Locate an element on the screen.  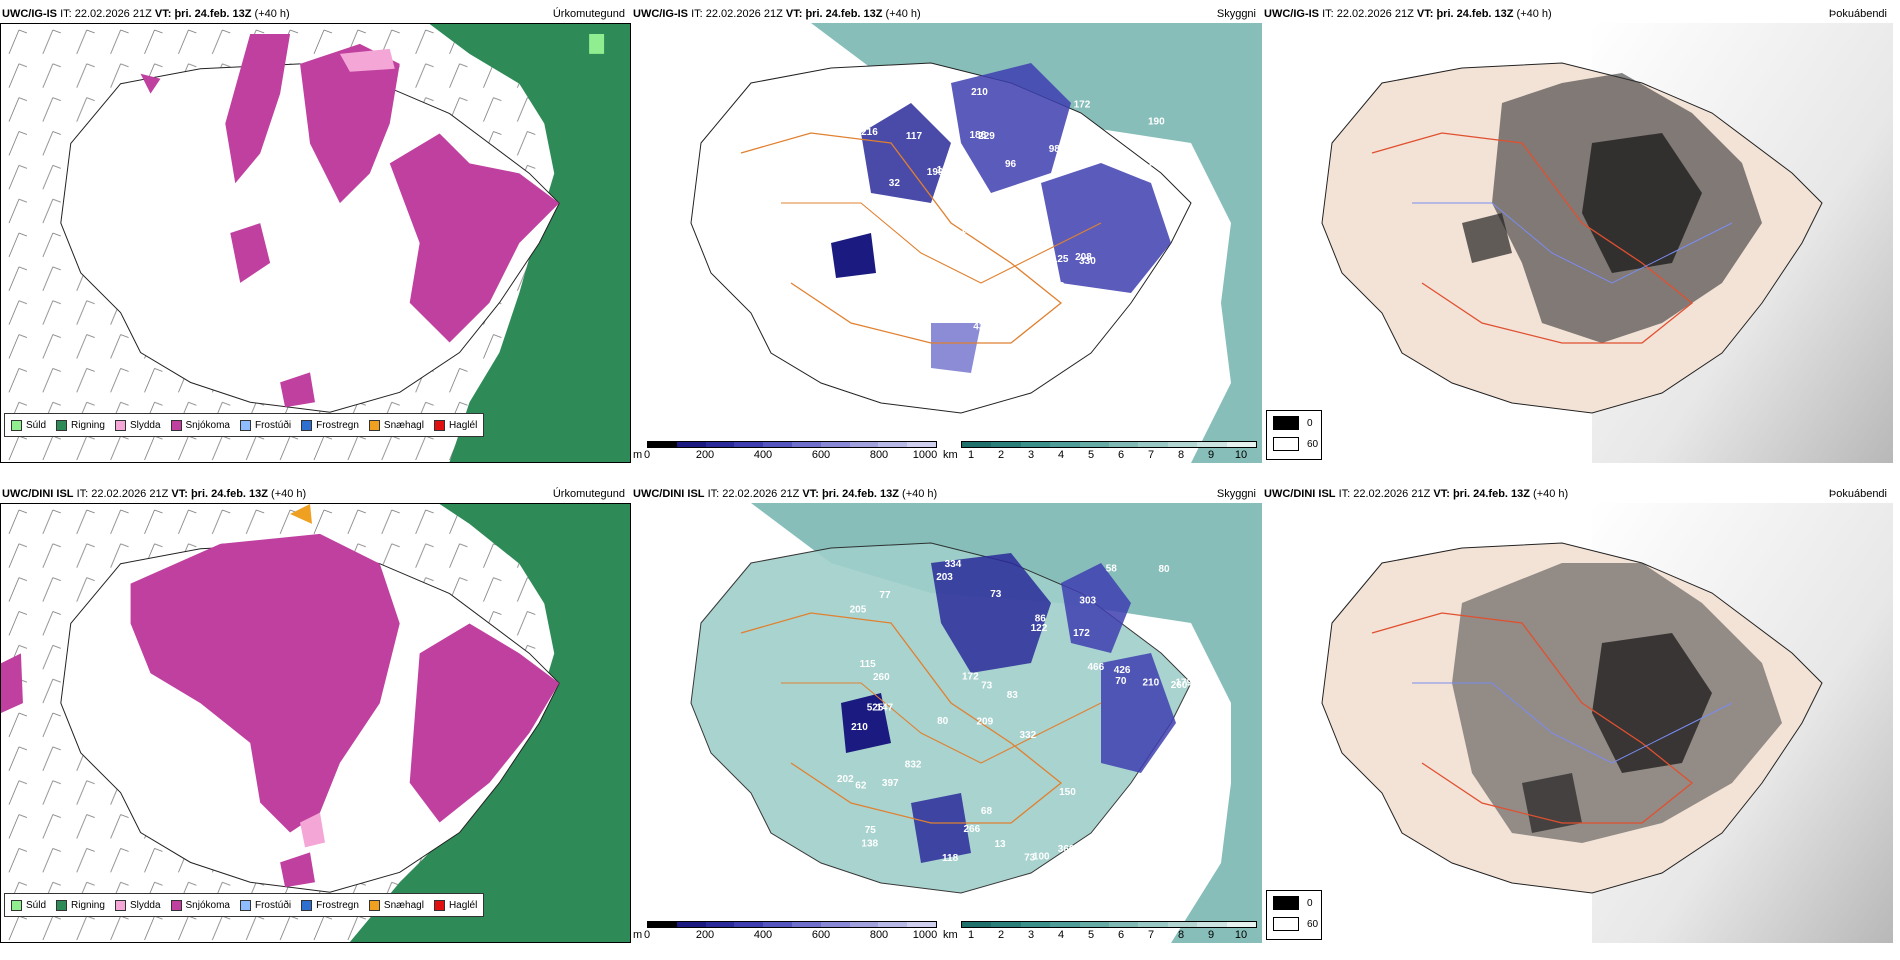
legend-label: Frostregn is located at coordinates (337, 905).